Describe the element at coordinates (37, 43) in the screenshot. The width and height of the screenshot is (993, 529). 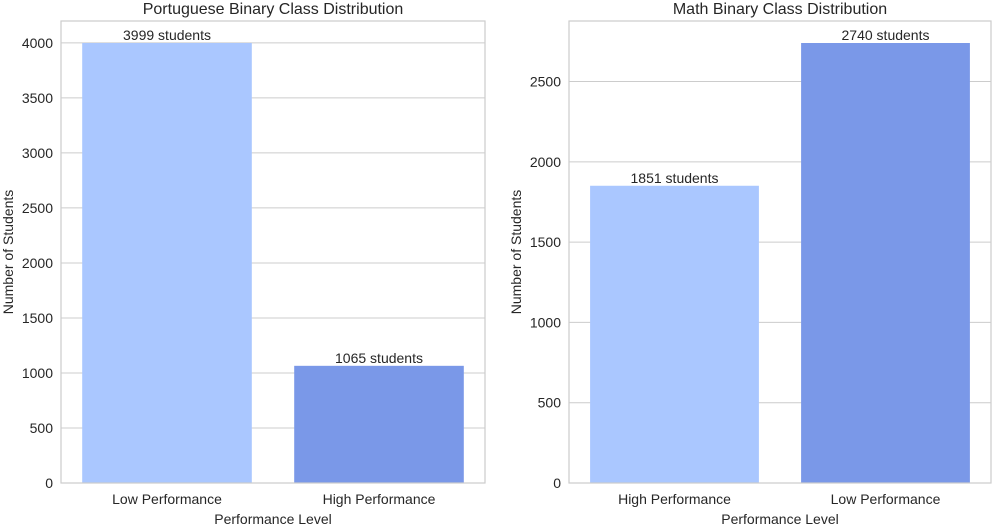
I see `y-tick-label: 4000` at that location.